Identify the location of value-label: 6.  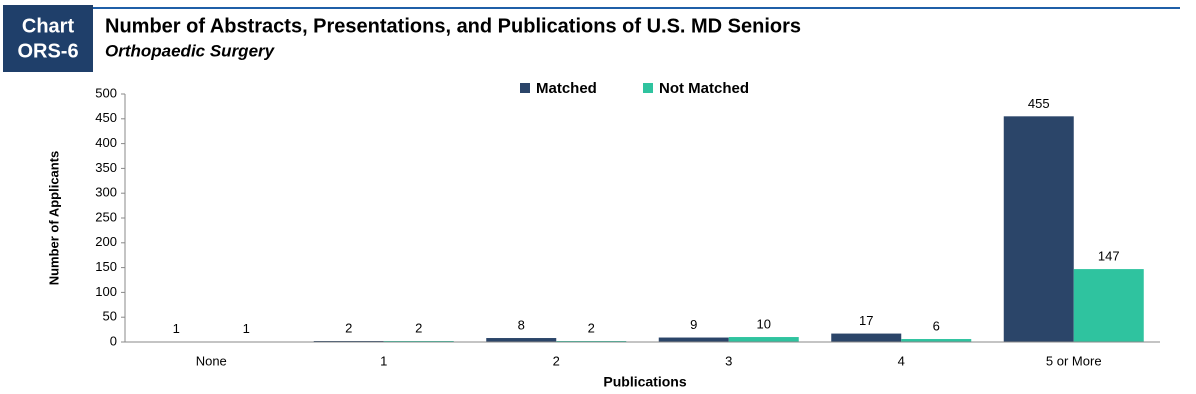
(936, 325).